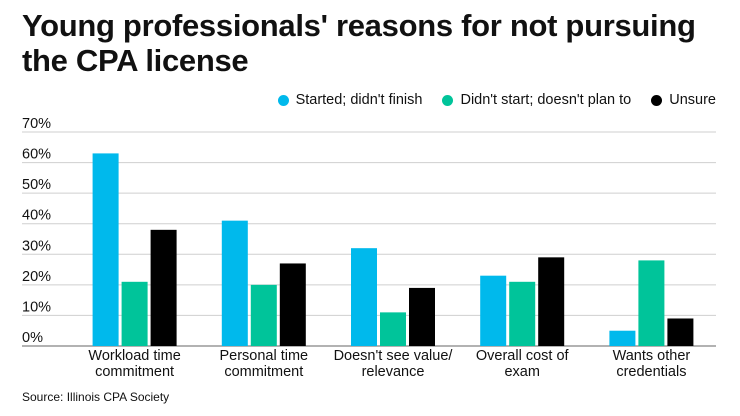 This screenshot has height=416, width=740. I want to click on y-tick-label: 40%, so click(36, 216).